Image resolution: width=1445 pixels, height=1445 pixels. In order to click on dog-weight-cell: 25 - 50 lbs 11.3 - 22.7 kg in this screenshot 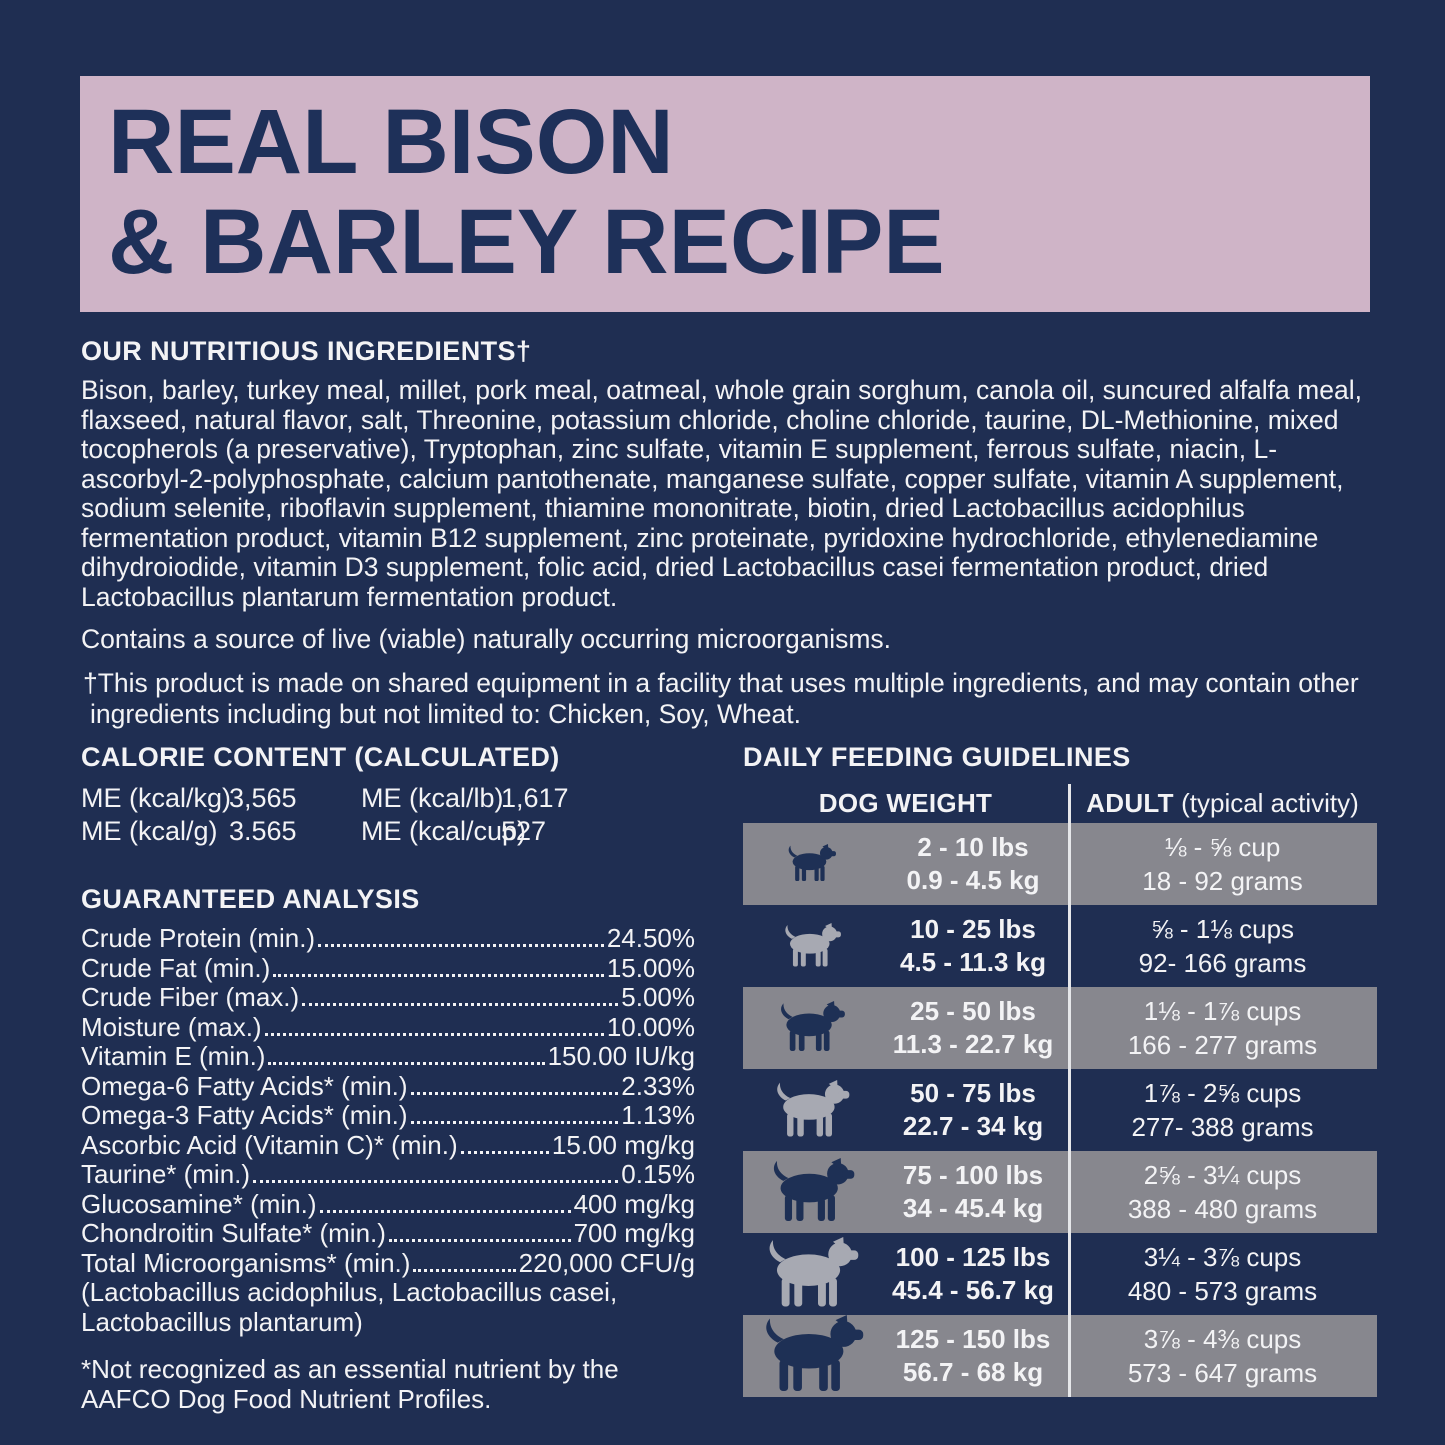, I will do `click(905, 1028)`.